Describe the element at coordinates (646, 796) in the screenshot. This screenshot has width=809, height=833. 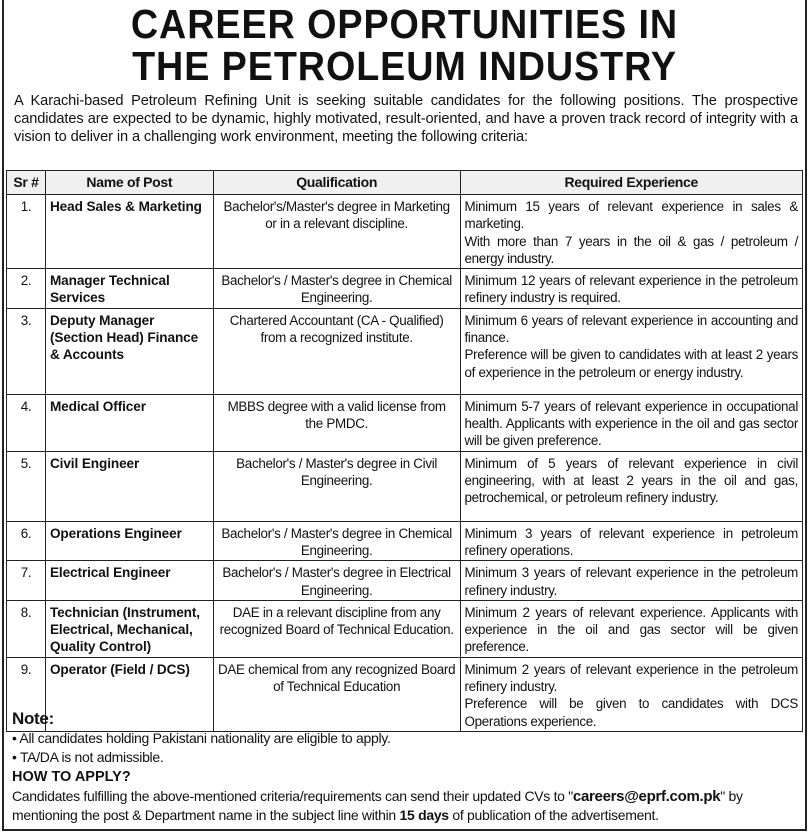
I see `email-link: careers@eprf.com.pk` at that location.